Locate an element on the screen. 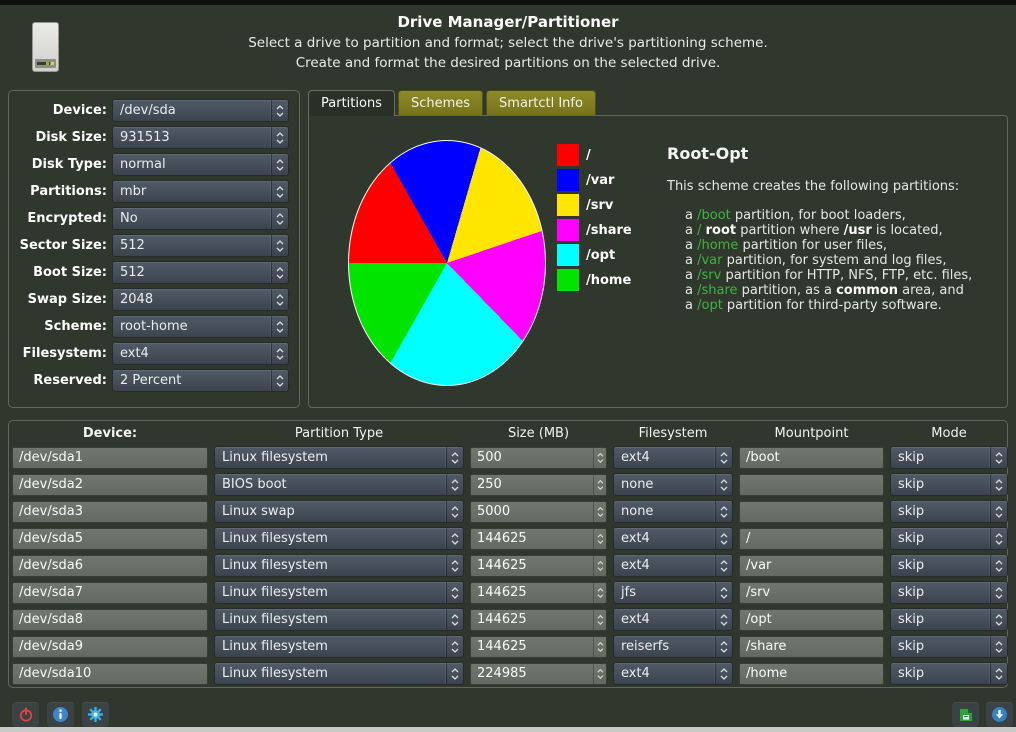  tab-schemes: Schemes is located at coordinates (440, 103).